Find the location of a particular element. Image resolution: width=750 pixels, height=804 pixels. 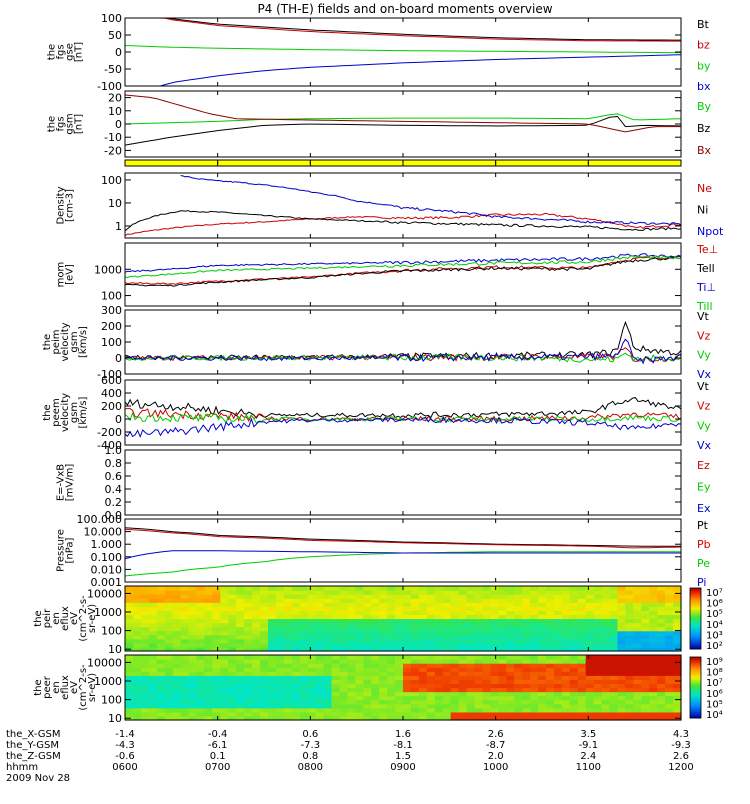

legend-entry: Vz is located at coordinates (704, 335).